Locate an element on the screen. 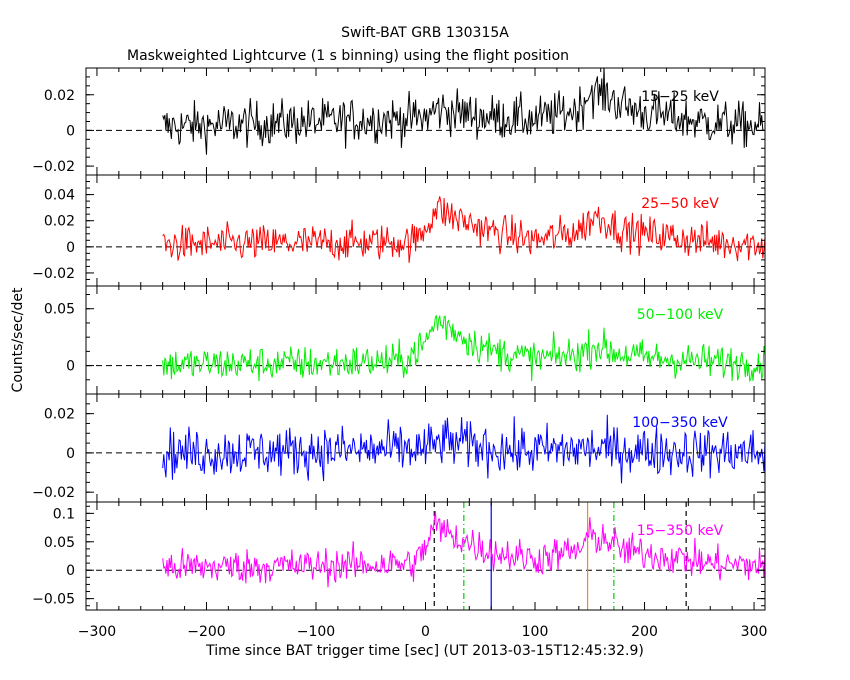  panel-2: −0.02 0 0.02 0.04 25−50 keV is located at coordinates (399, 230).